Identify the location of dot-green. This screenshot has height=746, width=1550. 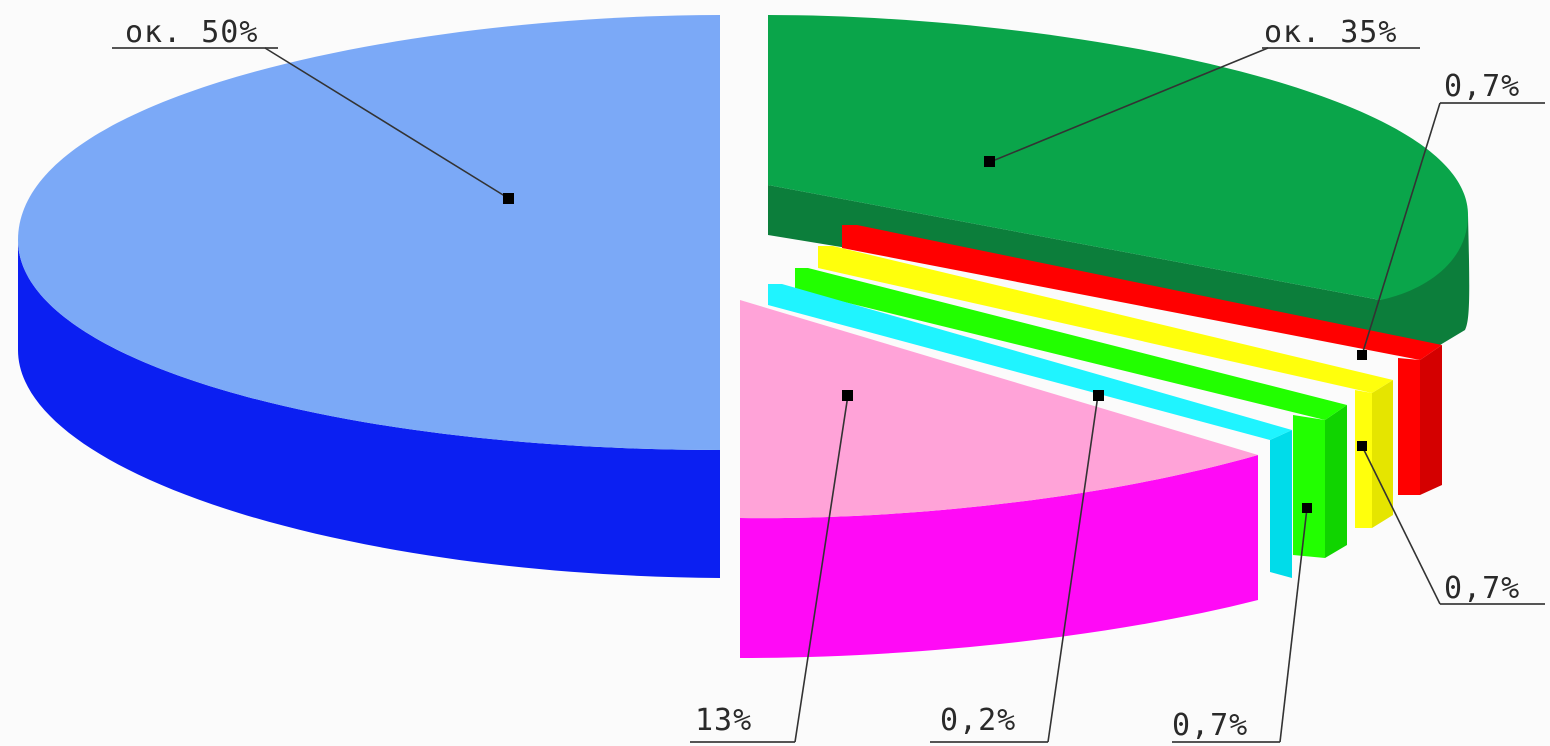
(989, 161).